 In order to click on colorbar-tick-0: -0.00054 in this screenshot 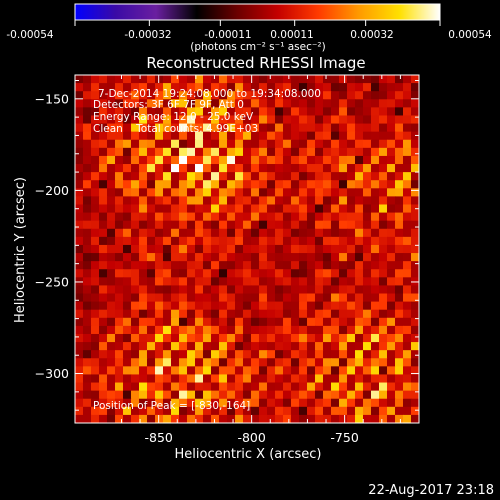, I will do `click(30, 35)`.